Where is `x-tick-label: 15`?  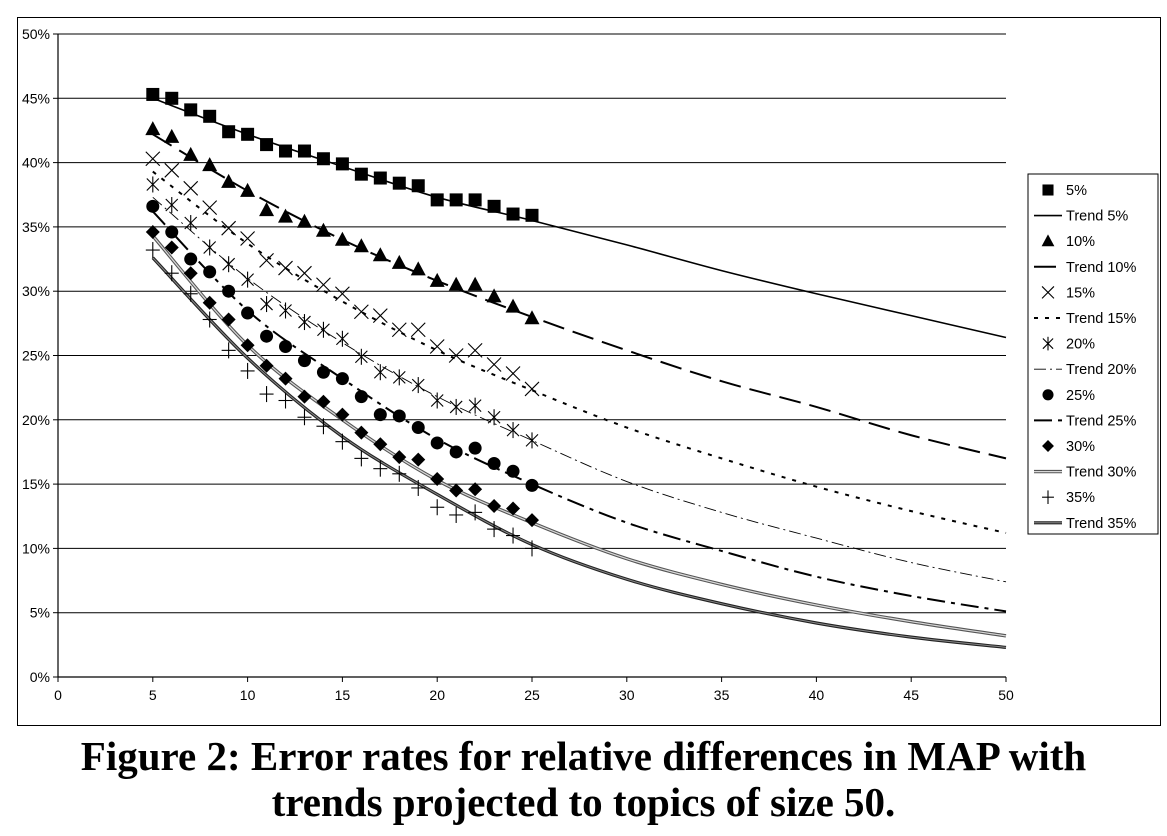
x-tick-label: 15 is located at coordinates (343, 695).